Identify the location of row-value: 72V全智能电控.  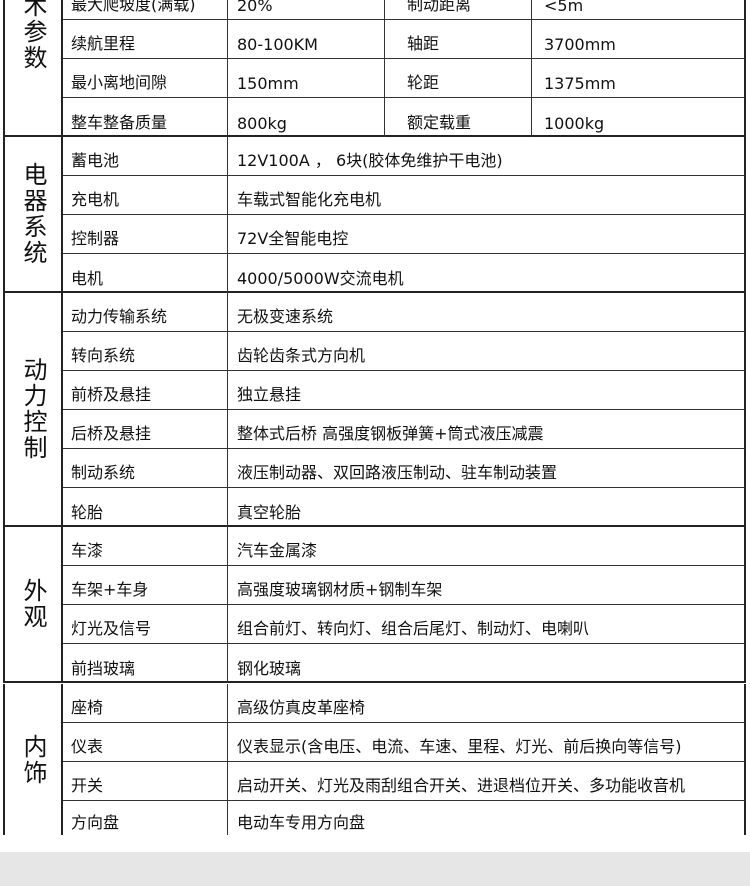
(293, 238).